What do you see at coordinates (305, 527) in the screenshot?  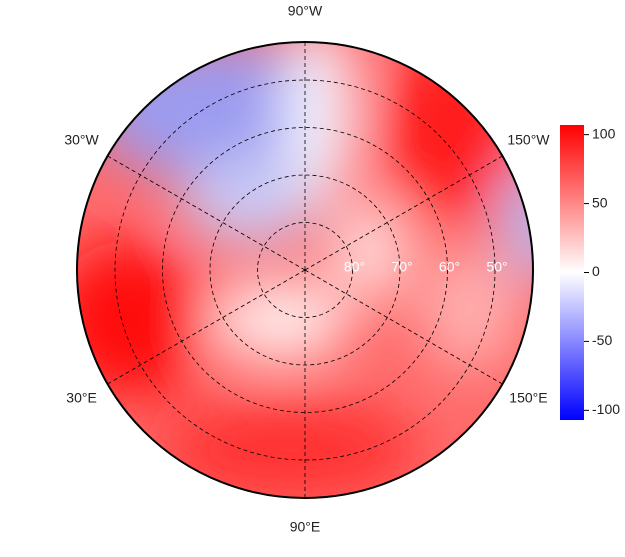 I see `meridian-label: 90°E` at bounding box center [305, 527].